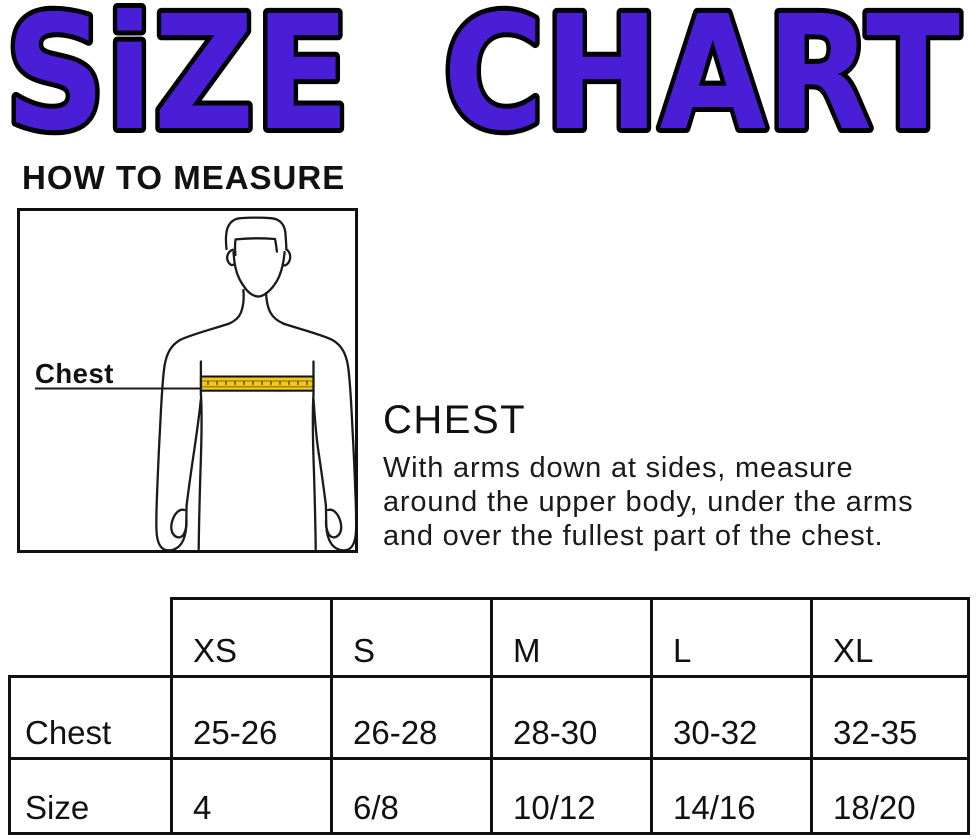  I want to click on torso-diagram-svg: Chest, so click(195, 383).